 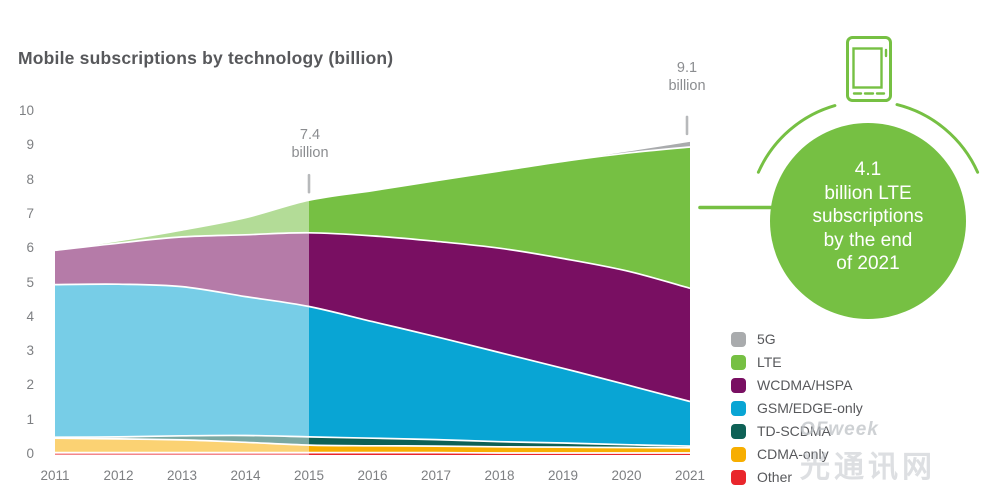 I want to click on legend-item-other: Other, so click(x=797, y=477).